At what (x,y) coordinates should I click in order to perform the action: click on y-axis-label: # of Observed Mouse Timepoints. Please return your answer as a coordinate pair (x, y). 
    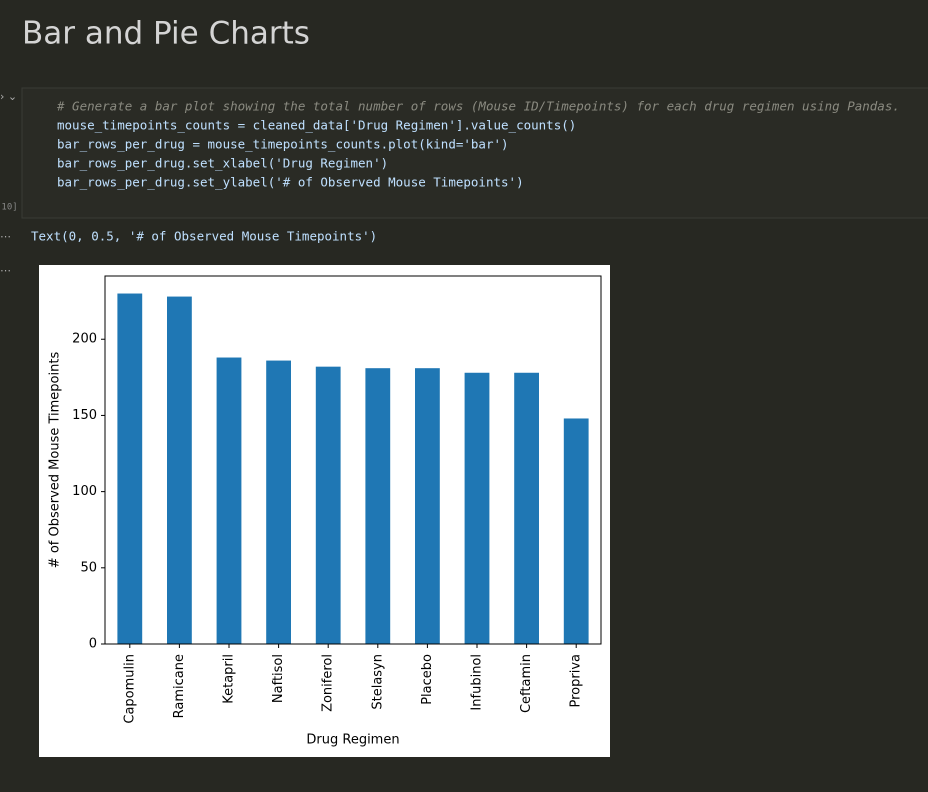
    Looking at the image, I should click on (55, 460).